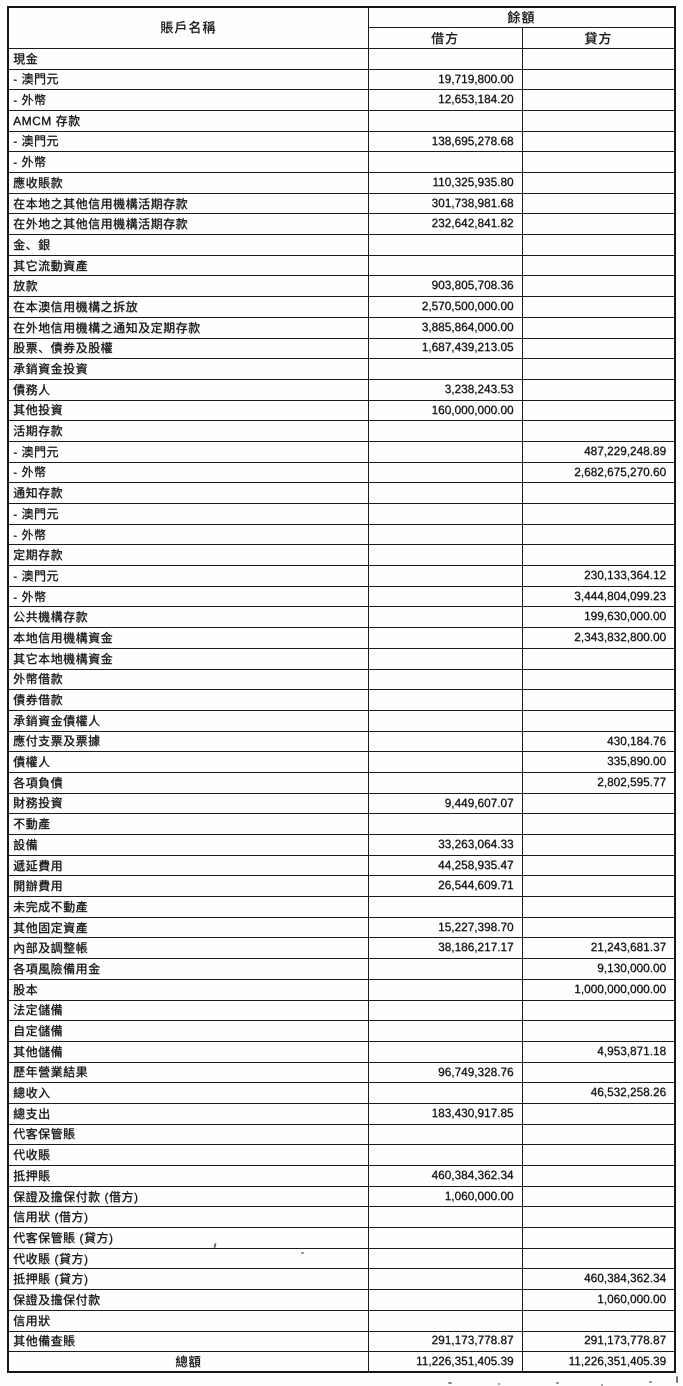 This screenshot has width=683, height=1386. I want to click on header-debit: 借方, so click(445, 38).